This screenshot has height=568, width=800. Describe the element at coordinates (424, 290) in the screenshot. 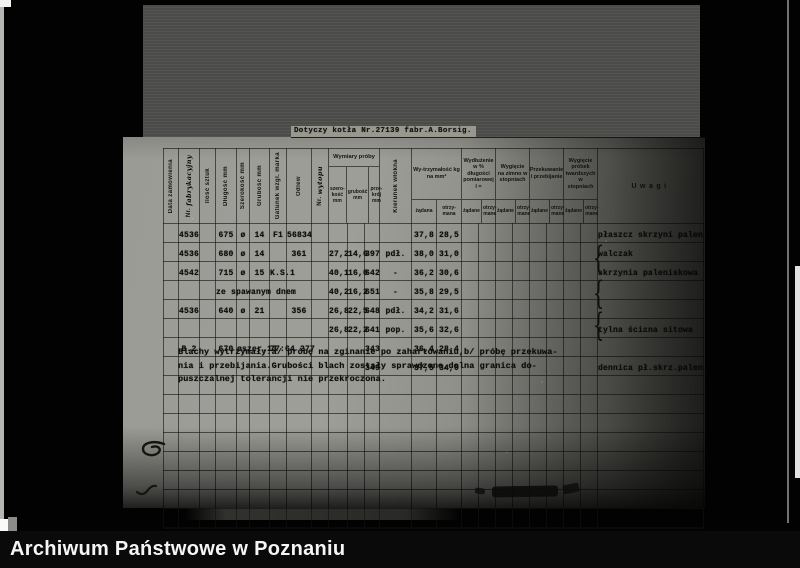

I see `cell-wytrzymalosc-zadana: 35,8` at that location.